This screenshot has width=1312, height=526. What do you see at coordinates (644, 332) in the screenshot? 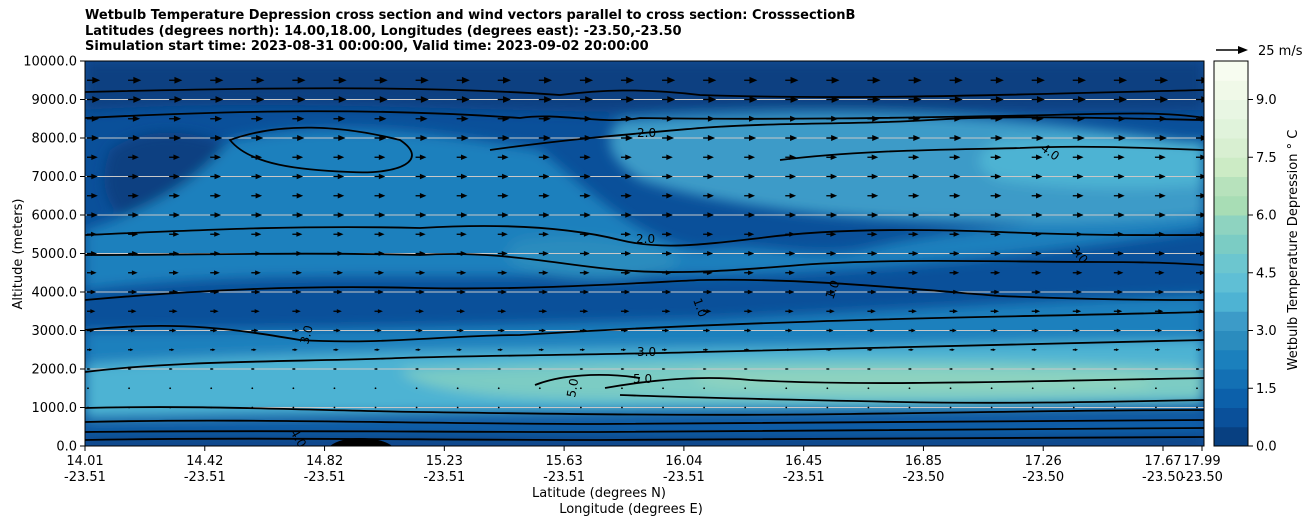
I see `field-lower-mid` at bounding box center [644, 332].